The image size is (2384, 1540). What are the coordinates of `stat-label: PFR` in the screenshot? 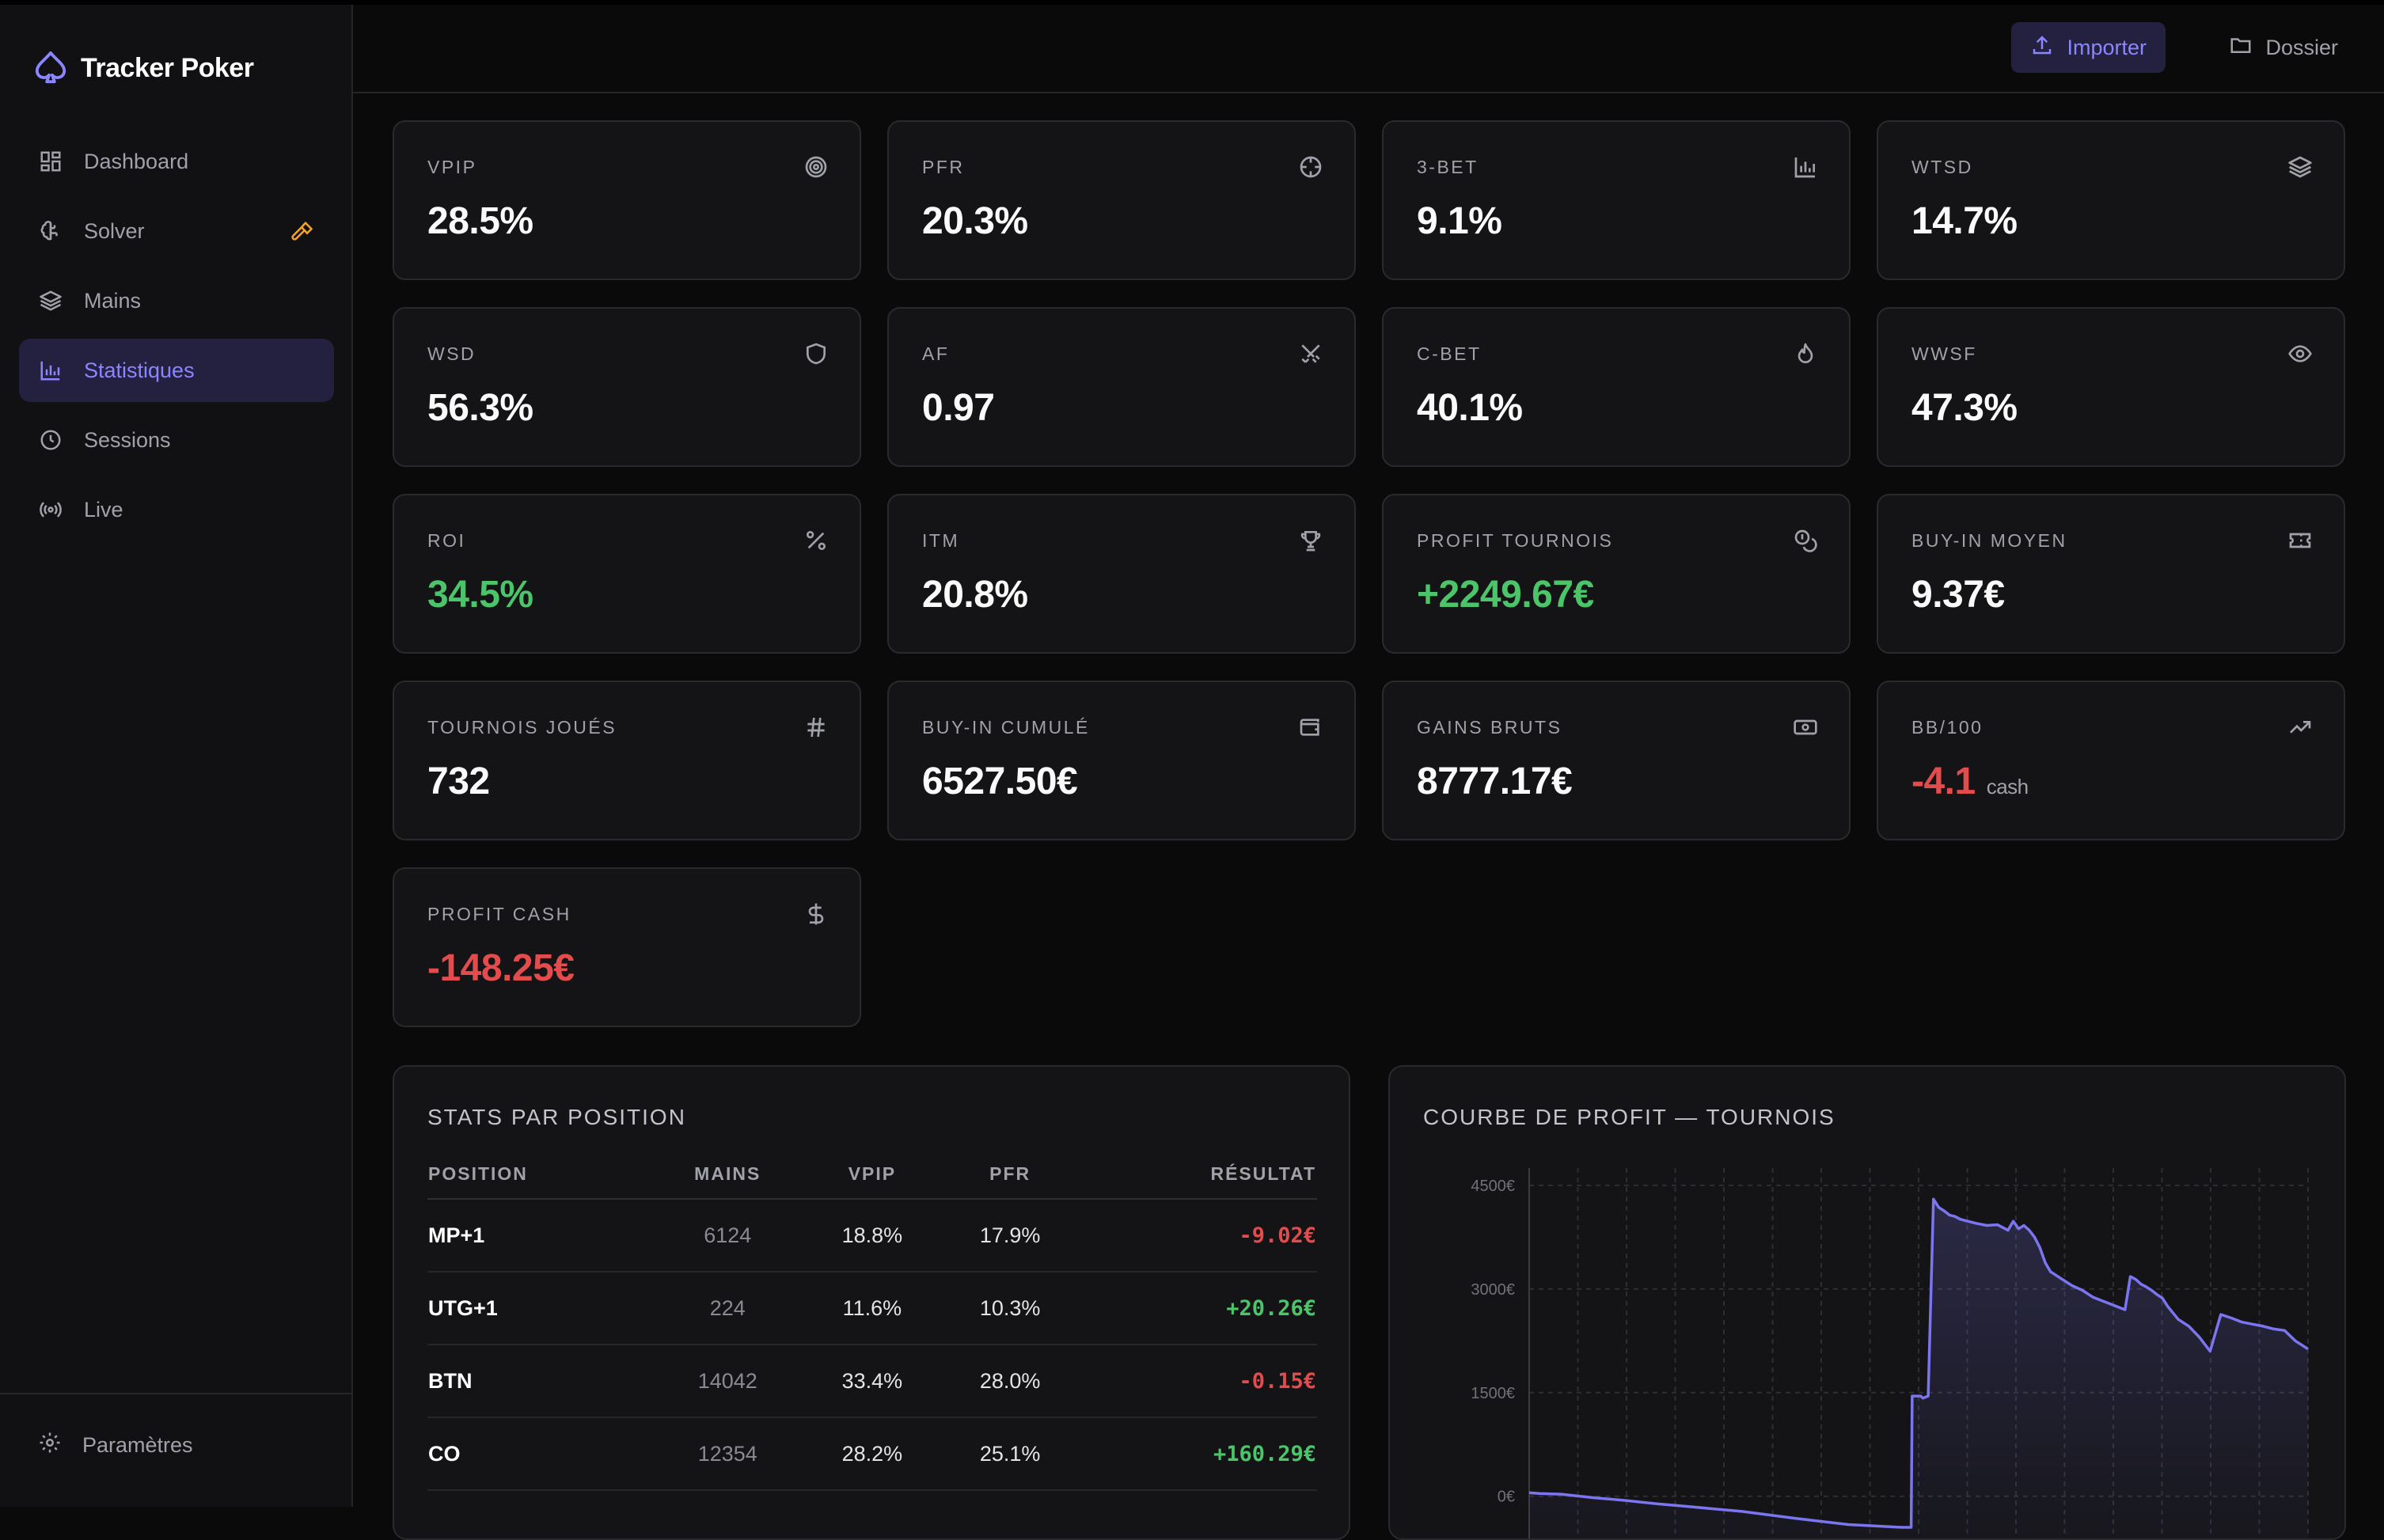 It's located at (943, 167).